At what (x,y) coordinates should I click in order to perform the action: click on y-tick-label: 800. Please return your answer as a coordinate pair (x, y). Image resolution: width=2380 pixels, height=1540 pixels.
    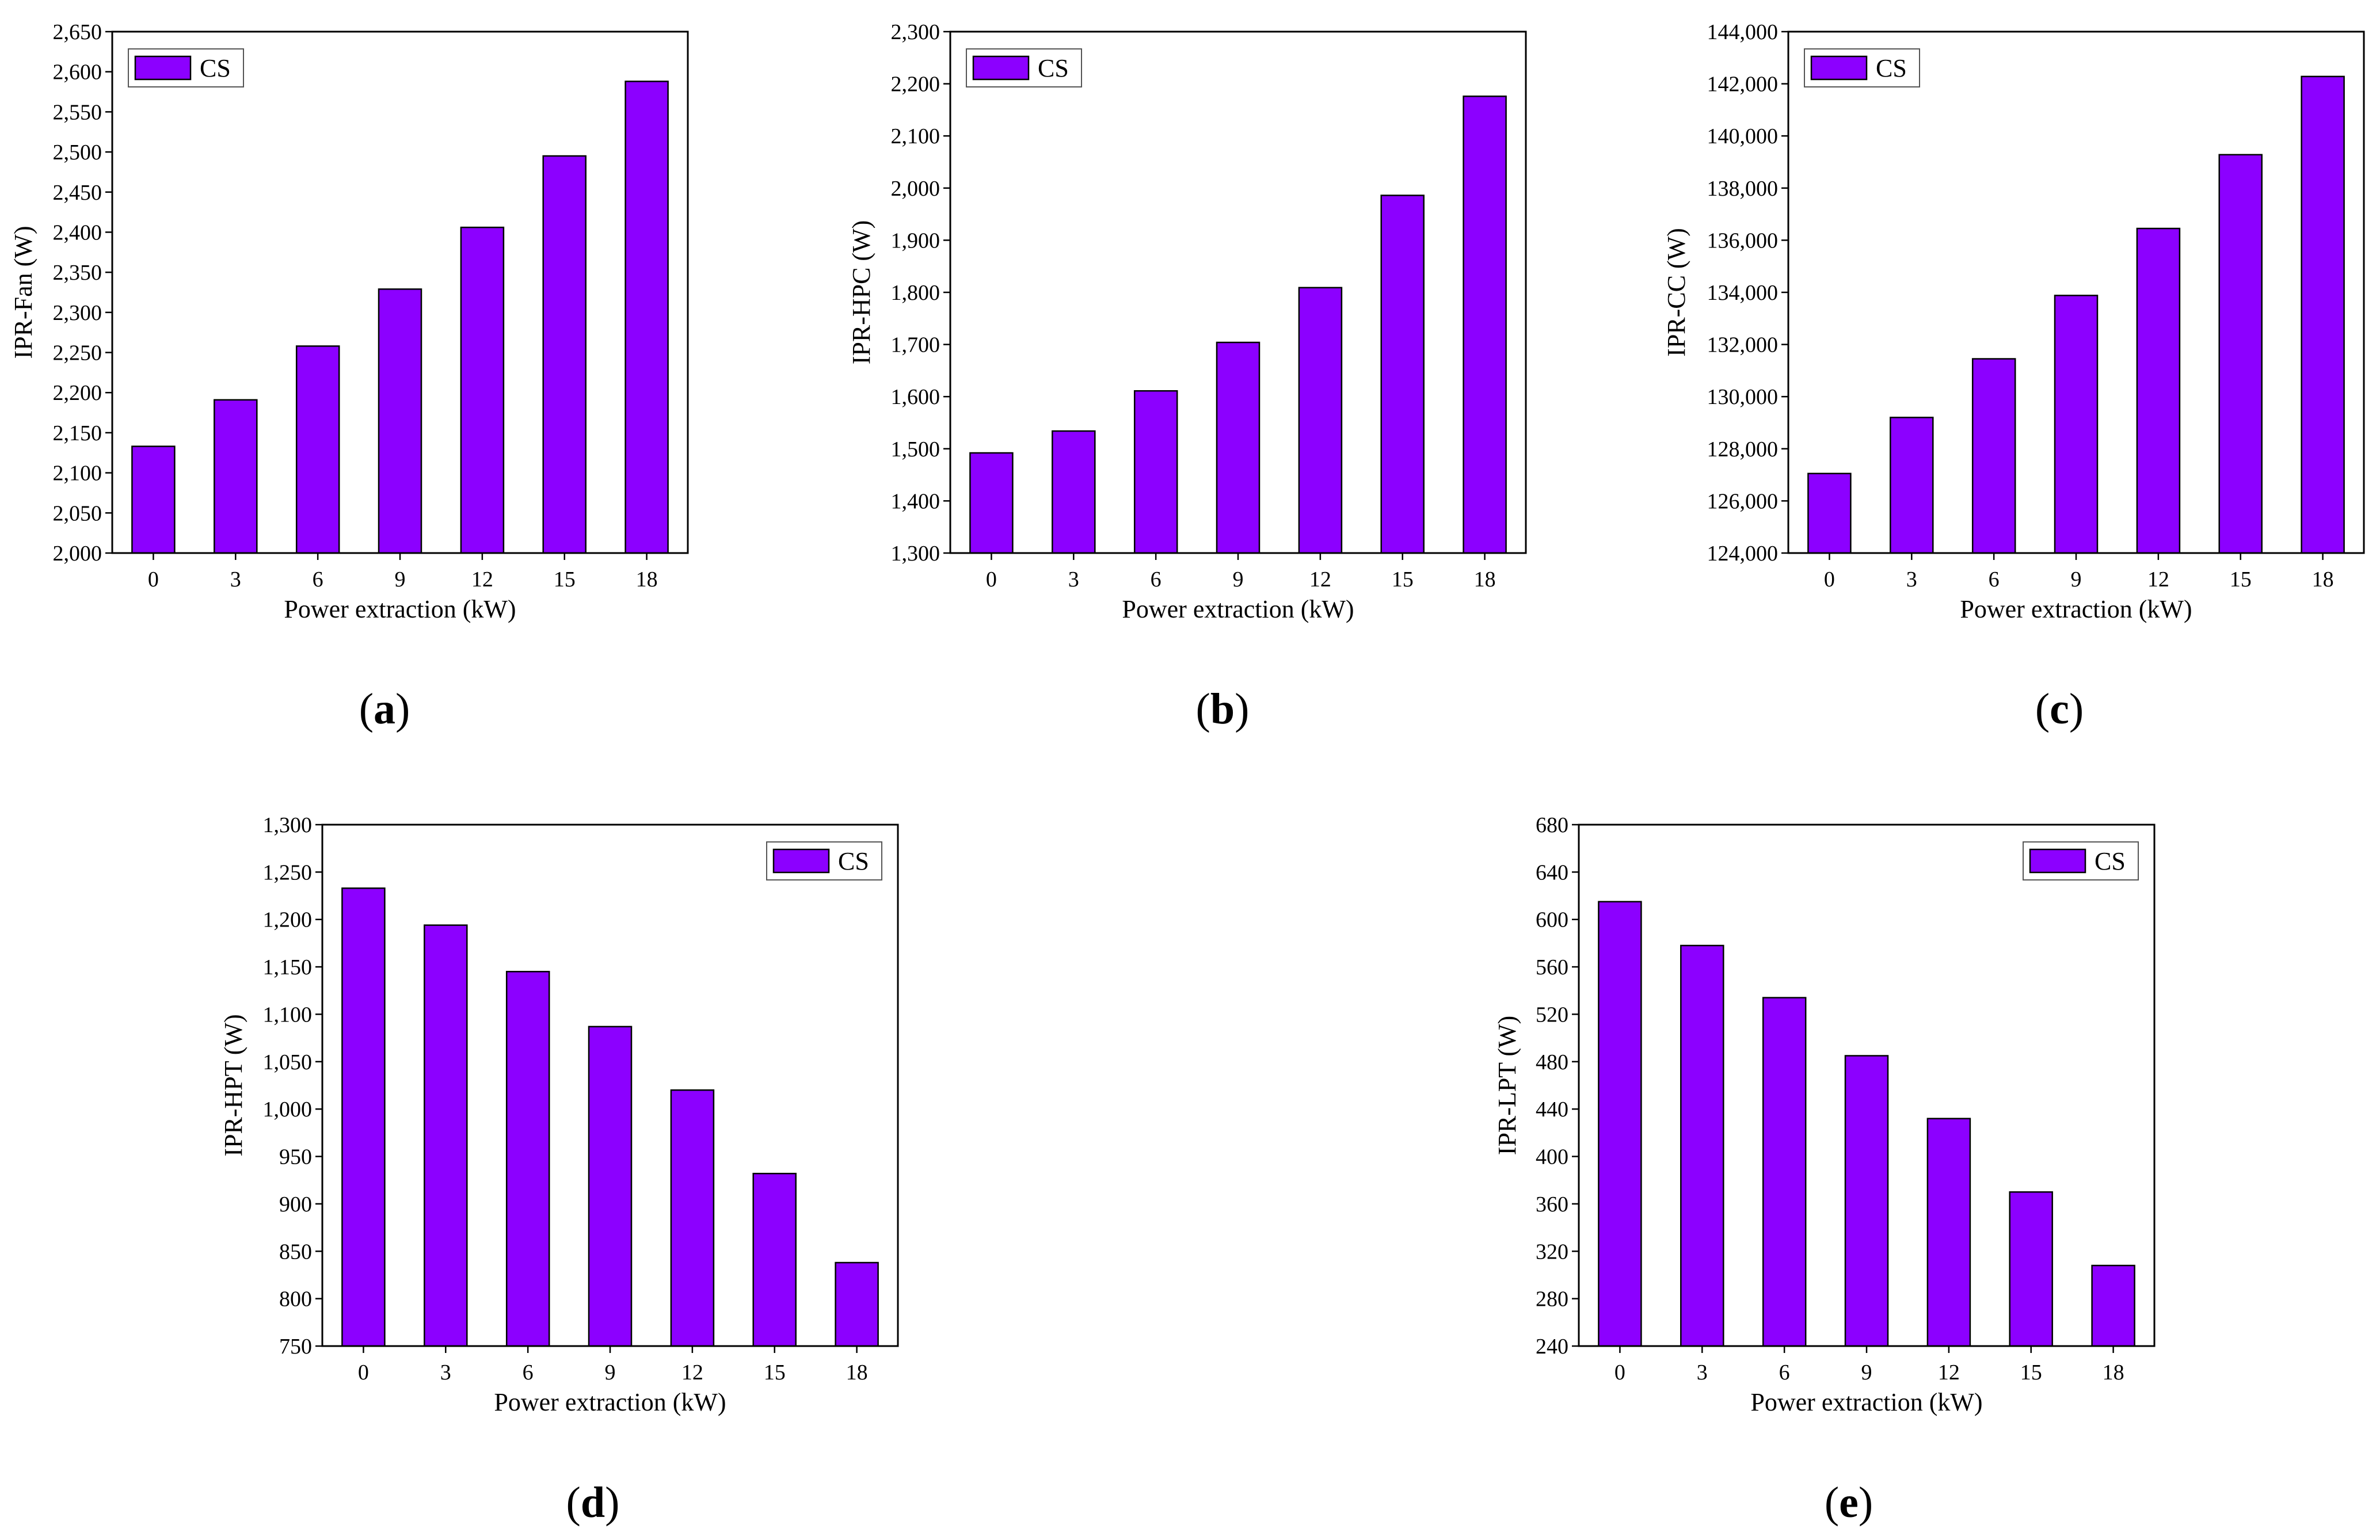
    Looking at the image, I should click on (295, 1299).